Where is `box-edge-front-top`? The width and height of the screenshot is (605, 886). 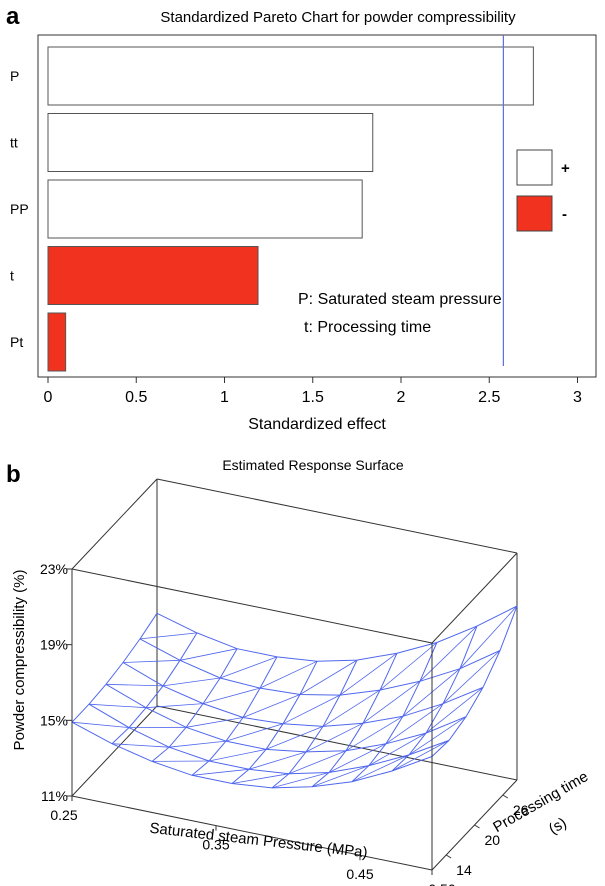 box-edge-front-top is located at coordinates (252, 606).